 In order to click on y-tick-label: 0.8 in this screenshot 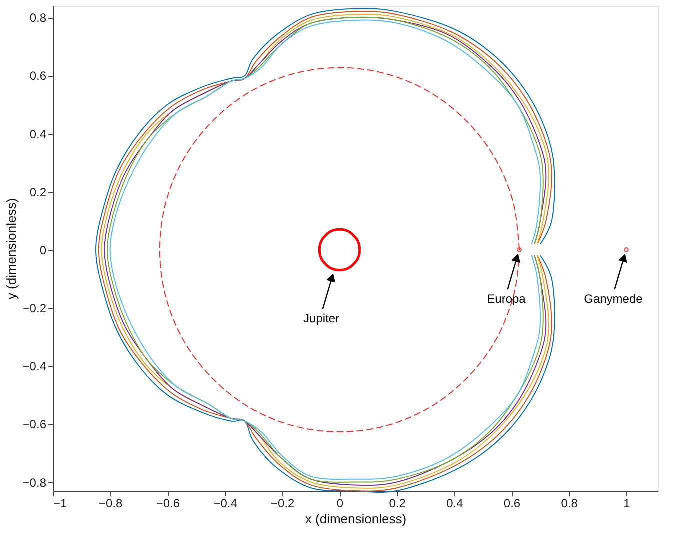, I will do `click(38, 18)`.